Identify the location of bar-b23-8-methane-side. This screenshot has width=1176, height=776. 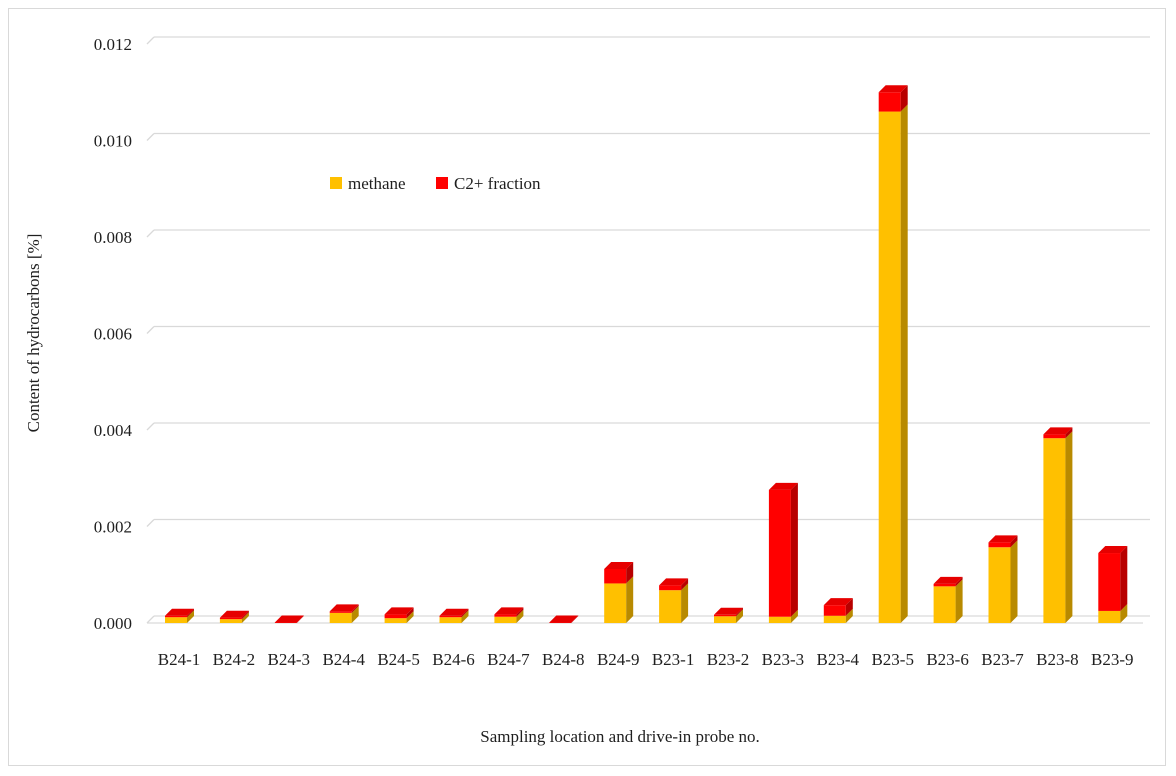
(1069, 527).